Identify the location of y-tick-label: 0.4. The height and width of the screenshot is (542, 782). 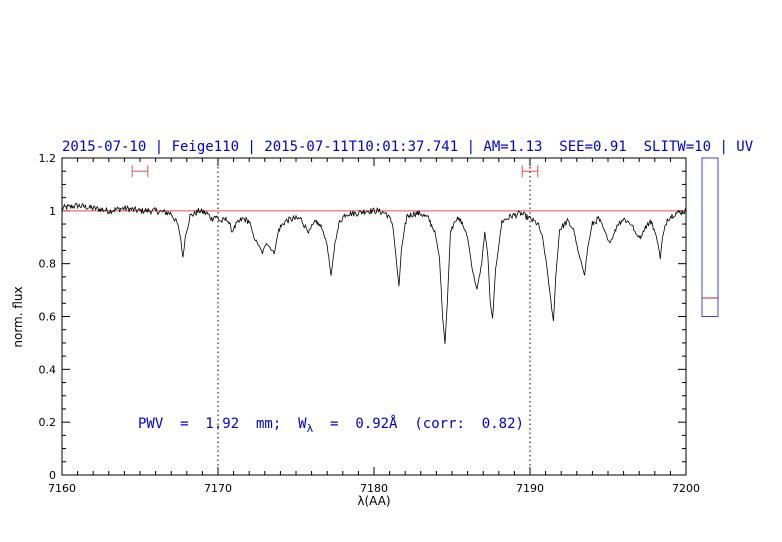
(48, 369).